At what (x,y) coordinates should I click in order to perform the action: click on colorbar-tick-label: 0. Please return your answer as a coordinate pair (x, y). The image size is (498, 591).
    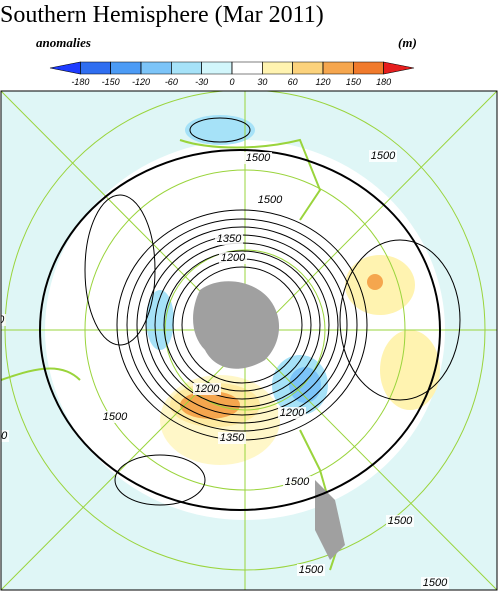
    Looking at the image, I should click on (231, 82).